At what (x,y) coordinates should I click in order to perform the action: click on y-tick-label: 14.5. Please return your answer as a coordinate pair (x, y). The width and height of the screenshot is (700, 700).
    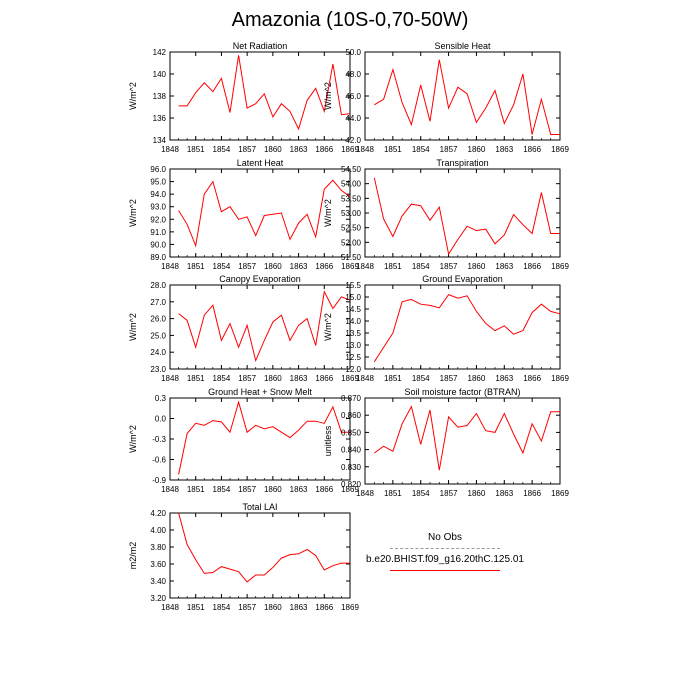
    Looking at the image, I should click on (353, 309).